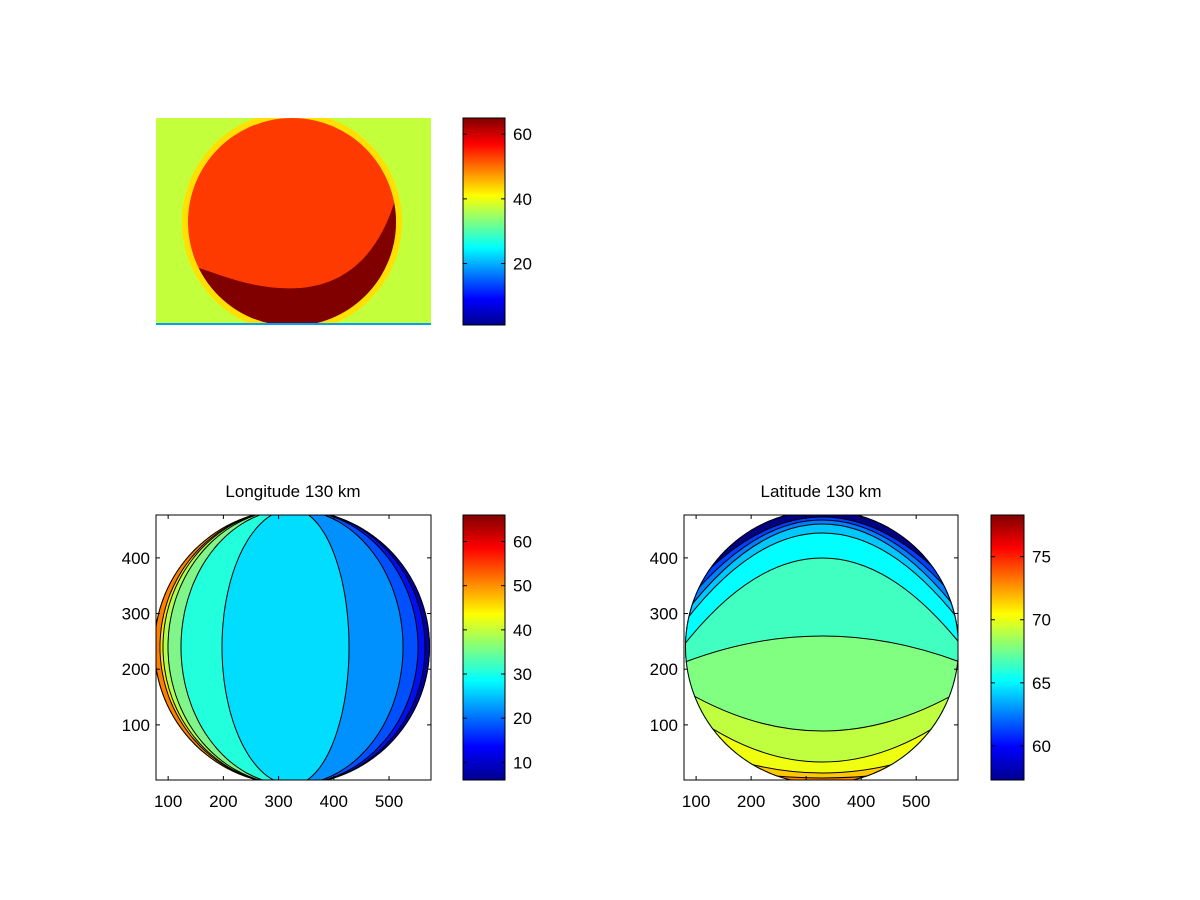 The width and height of the screenshot is (1200, 900). What do you see at coordinates (522, 674) in the screenshot?
I see `cb|1-tick-label: 30` at bounding box center [522, 674].